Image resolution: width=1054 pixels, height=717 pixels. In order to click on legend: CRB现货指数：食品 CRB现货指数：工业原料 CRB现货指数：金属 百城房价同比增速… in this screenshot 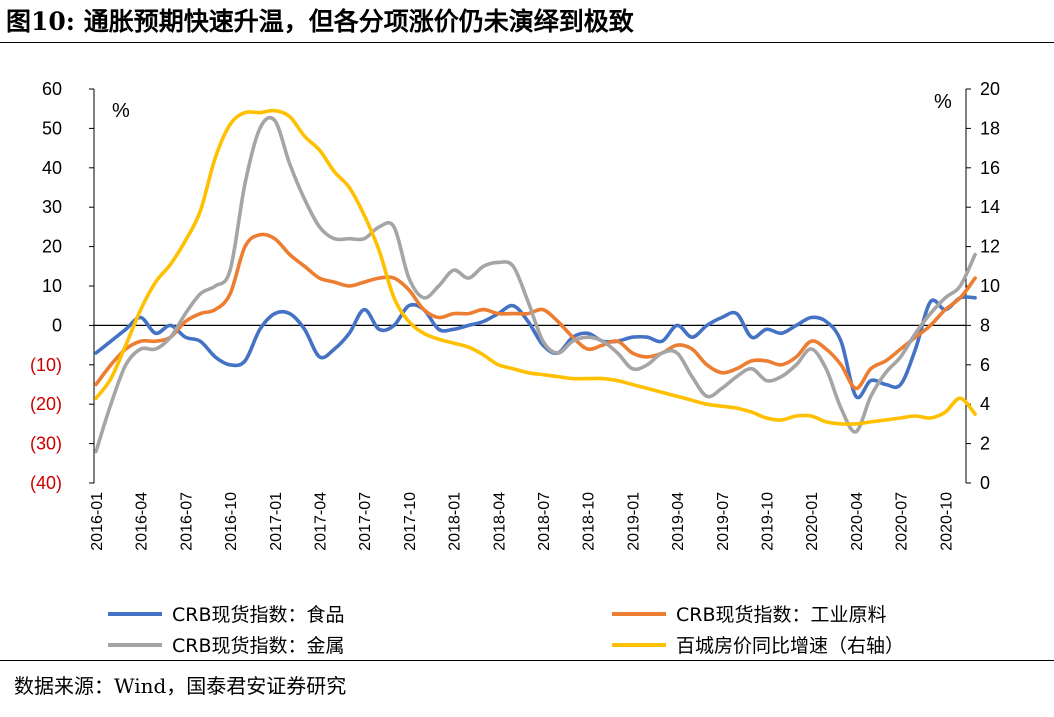, I will do `click(506, 630)`.